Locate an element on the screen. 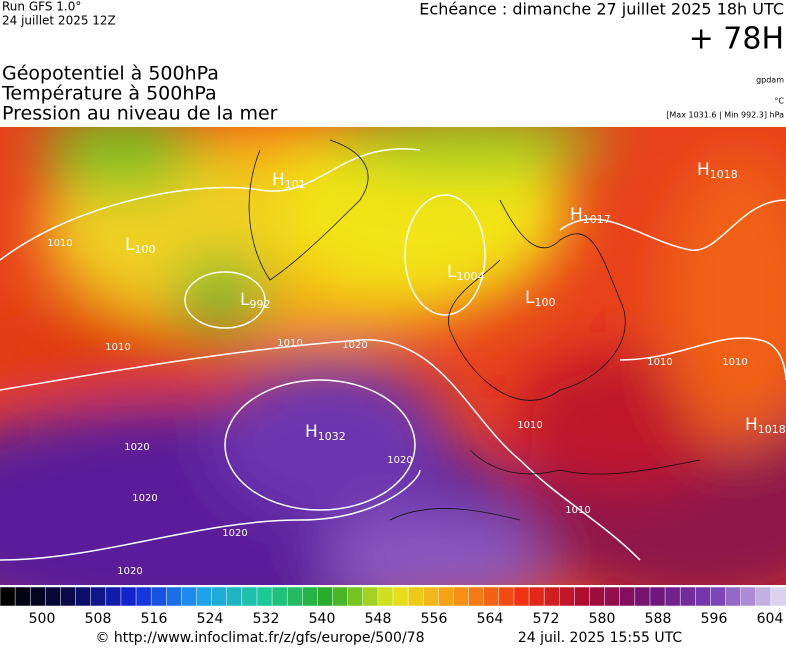 This screenshot has height=648, width=786. lead-time: + 78H is located at coordinates (736, 39).